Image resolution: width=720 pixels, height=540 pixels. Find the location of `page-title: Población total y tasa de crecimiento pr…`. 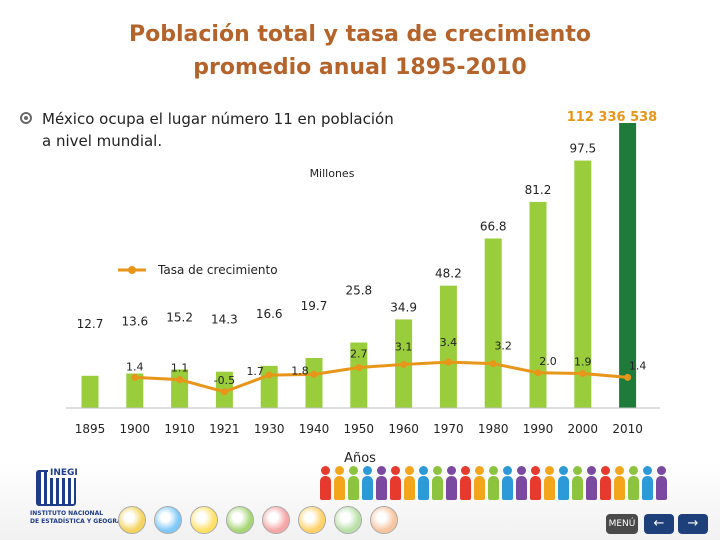

page-title: Población total y tasa de crecimiento pr… is located at coordinates (360, 51).